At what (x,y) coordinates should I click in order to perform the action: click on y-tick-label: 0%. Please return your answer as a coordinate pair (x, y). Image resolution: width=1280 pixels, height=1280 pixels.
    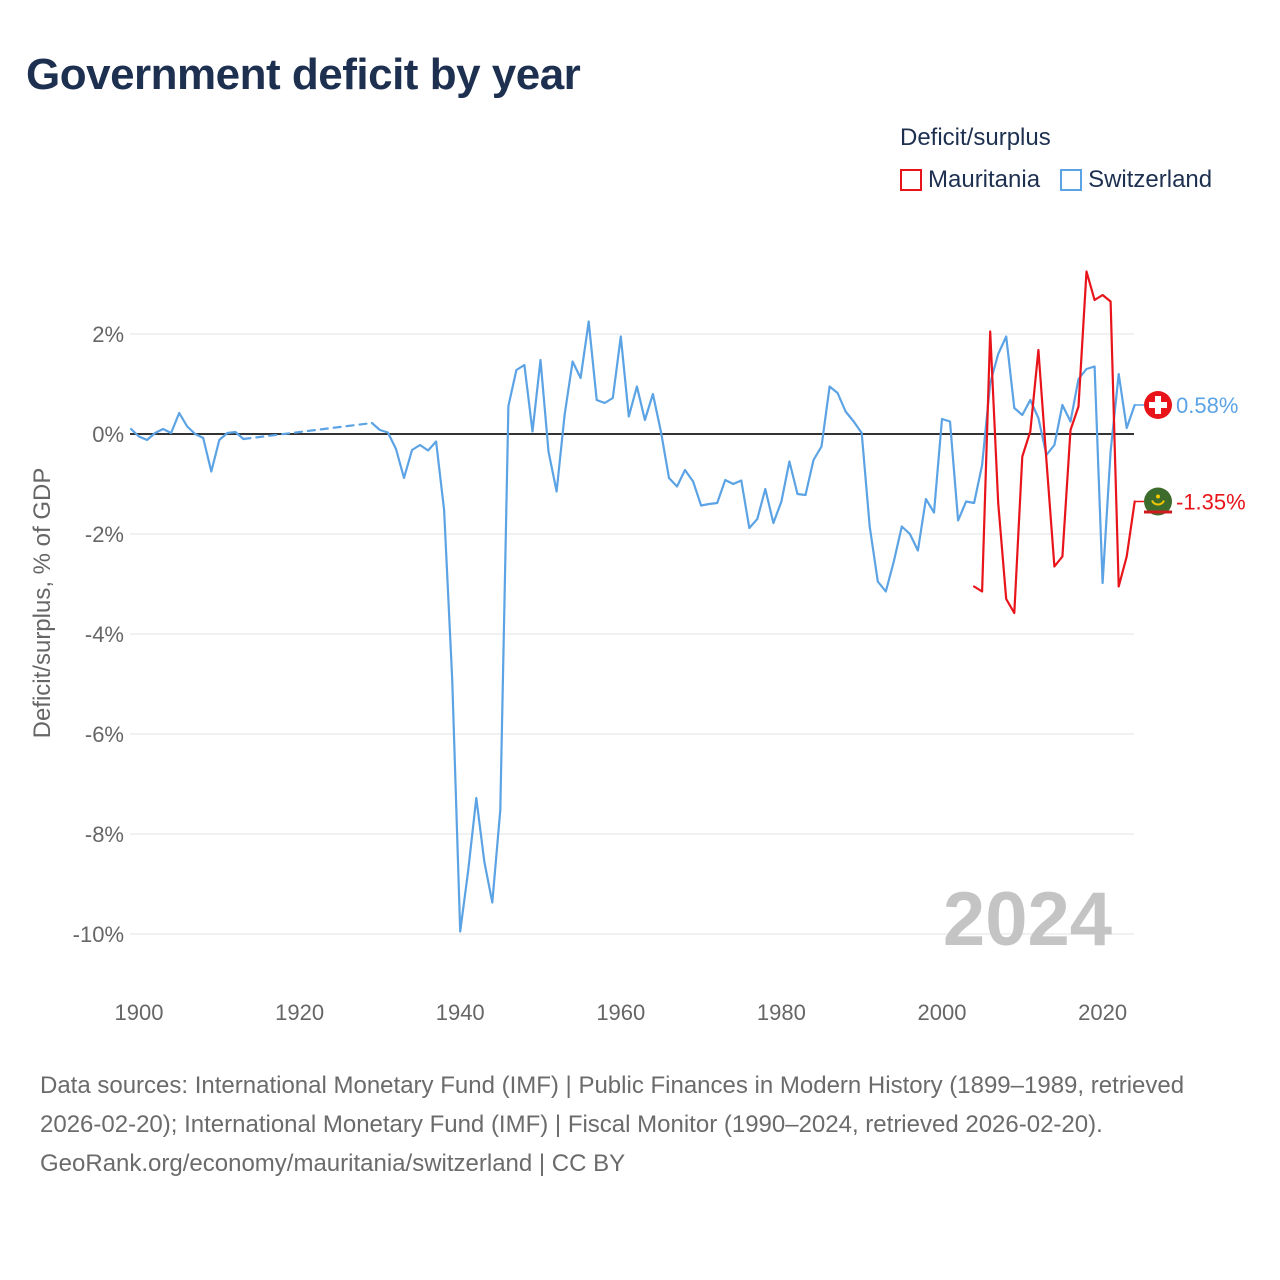
    Looking at the image, I should click on (108, 434).